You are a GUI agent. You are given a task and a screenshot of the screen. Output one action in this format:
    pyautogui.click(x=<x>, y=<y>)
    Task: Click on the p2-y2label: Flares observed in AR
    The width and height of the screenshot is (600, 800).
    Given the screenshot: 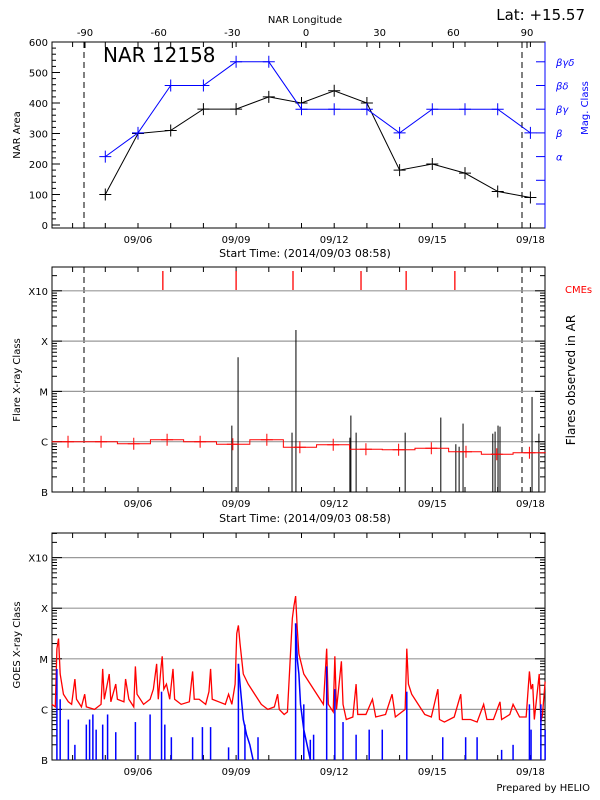 What is the action you would take?
    pyautogui.click(x=571, y=380)
    